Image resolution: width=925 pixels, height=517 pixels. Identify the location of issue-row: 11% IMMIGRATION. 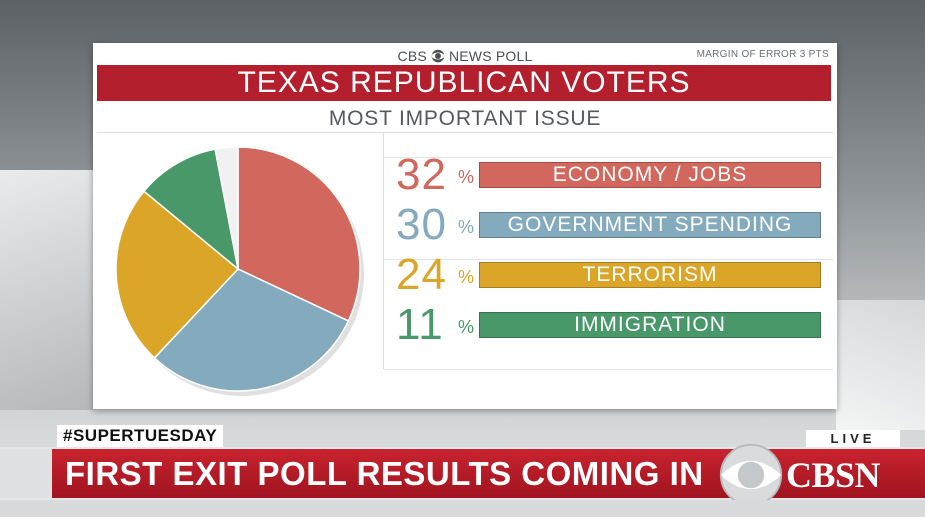
(609, 325).